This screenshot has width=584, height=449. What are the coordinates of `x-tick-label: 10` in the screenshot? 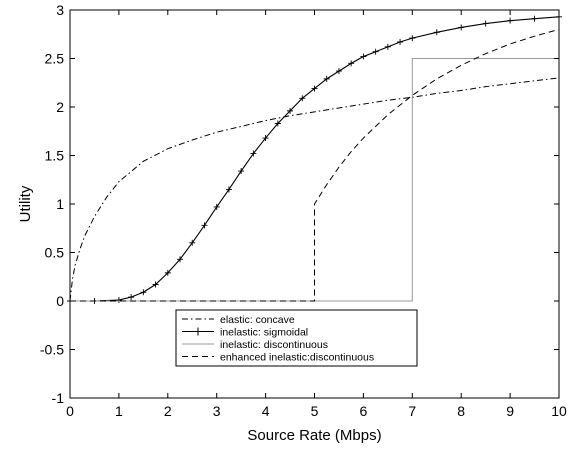 It's located at (559, 411).